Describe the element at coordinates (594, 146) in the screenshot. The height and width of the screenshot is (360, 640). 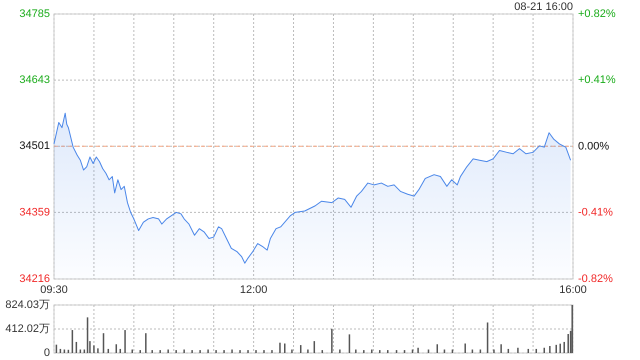
I see `y2-tick-label: 0.00%` at that location.